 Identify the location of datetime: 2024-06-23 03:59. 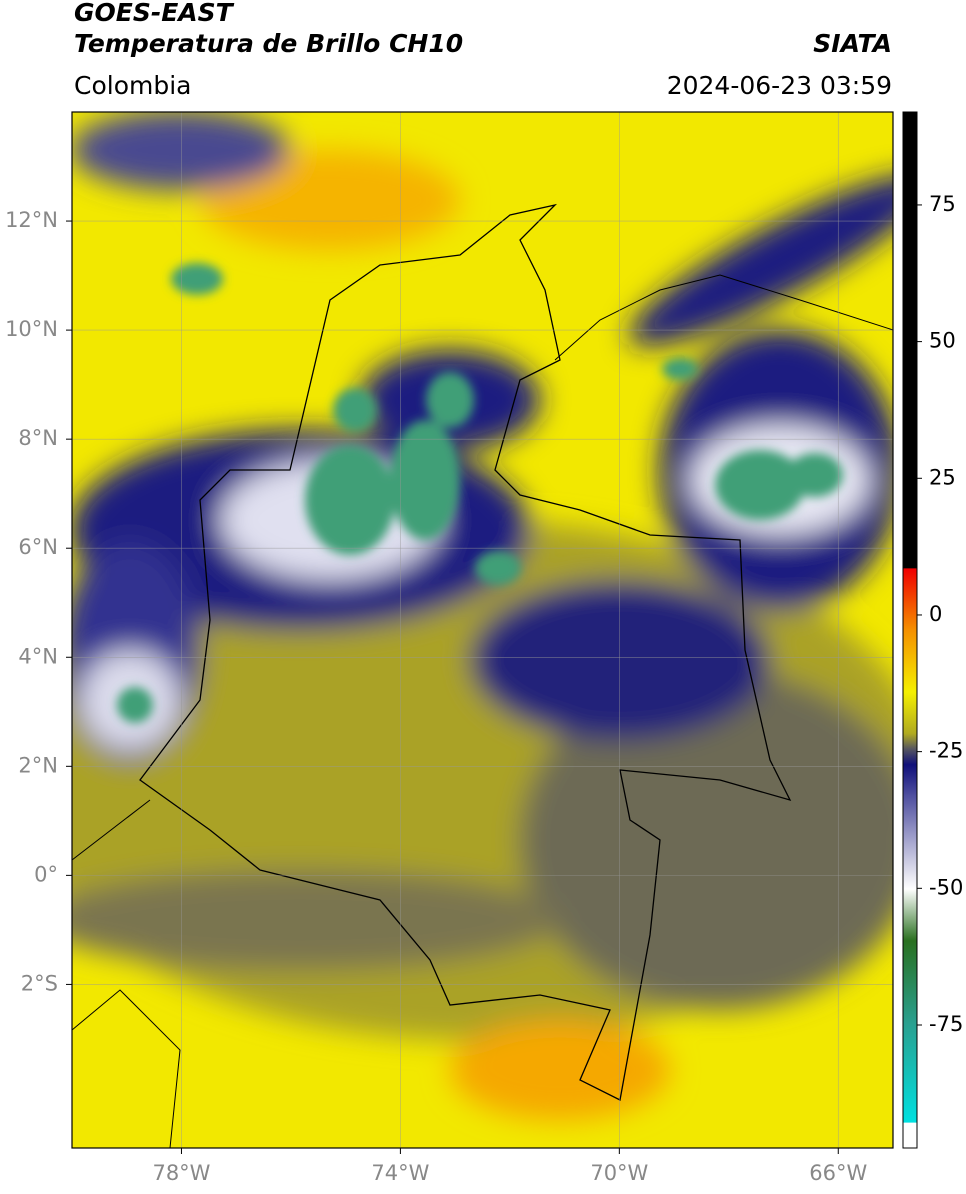
(779, 85).